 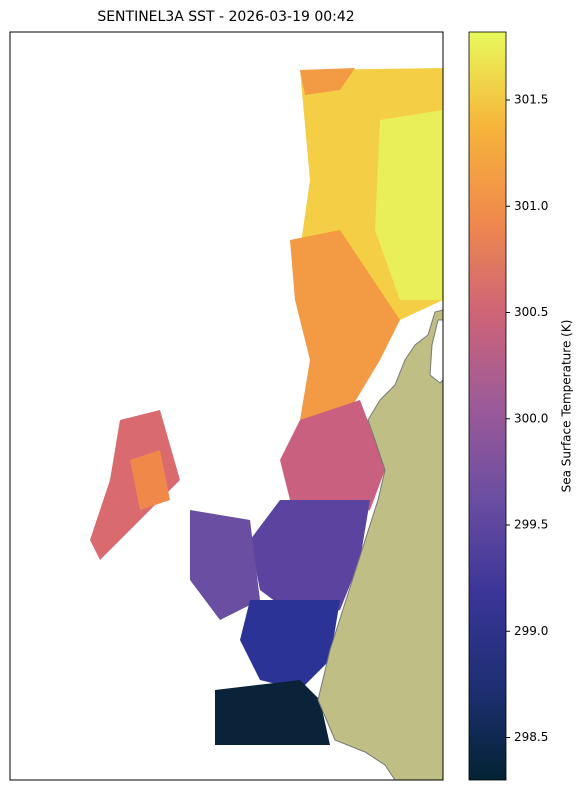 I want to click on map-title: SENTINEL3A SST - 2026-03-19 00:42, so click(x=225, y=17).